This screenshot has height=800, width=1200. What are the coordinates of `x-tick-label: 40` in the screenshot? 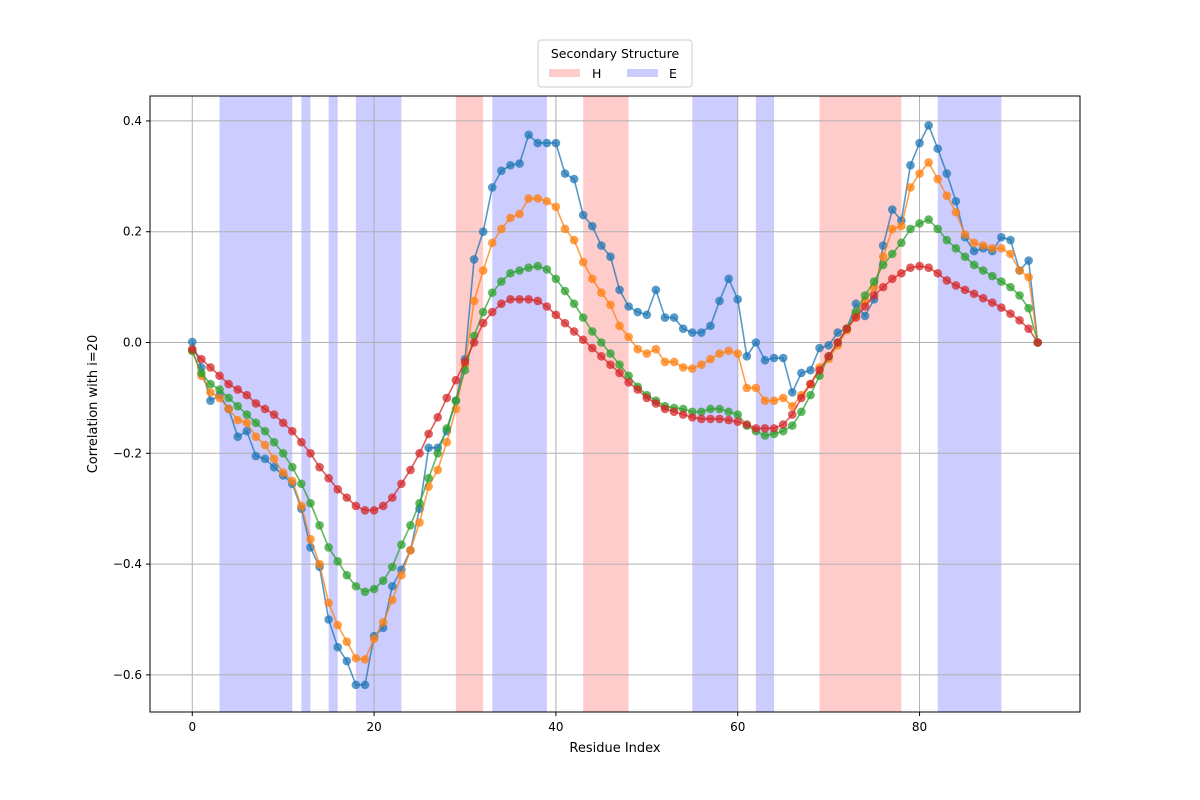 It's located at (555, 727).